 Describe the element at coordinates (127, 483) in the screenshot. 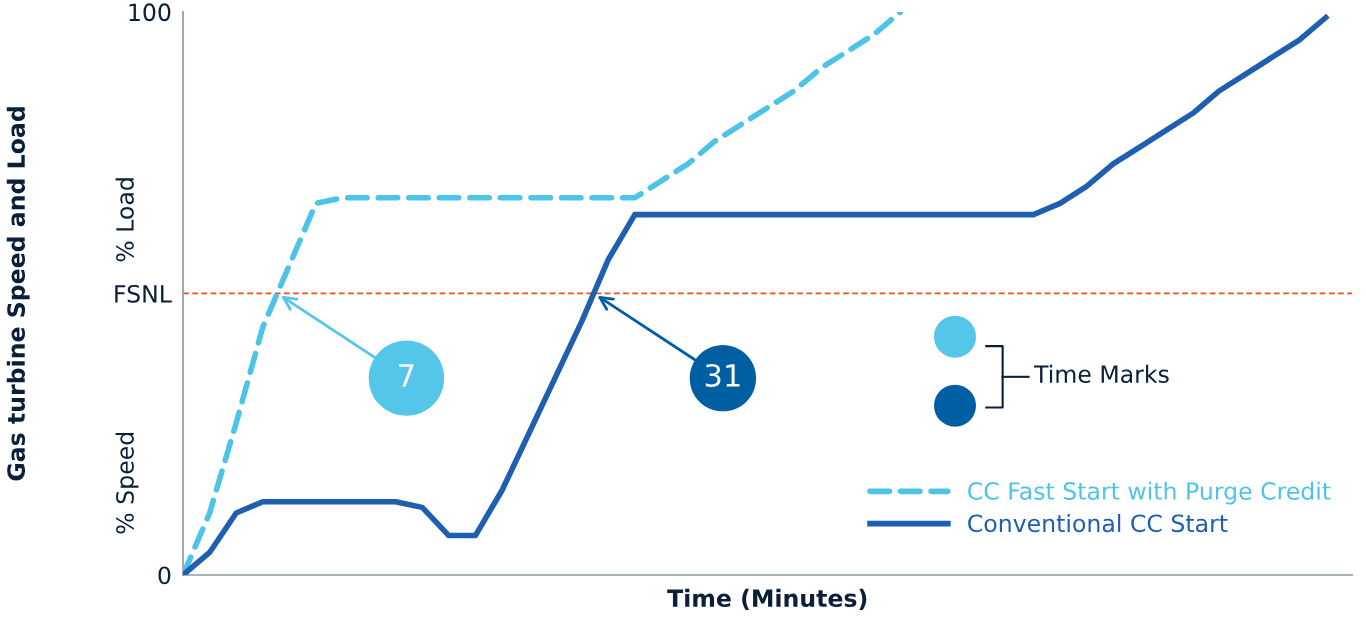

I see `text: % Speed` at that location.